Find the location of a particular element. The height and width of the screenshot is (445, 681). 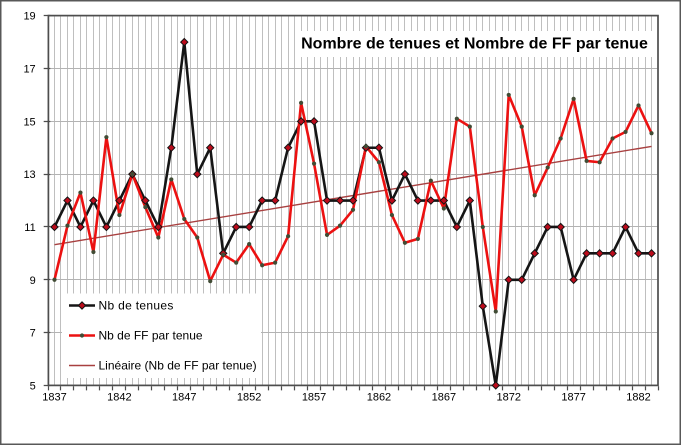

svg-text: 13 is located at coordinates (29, 175).